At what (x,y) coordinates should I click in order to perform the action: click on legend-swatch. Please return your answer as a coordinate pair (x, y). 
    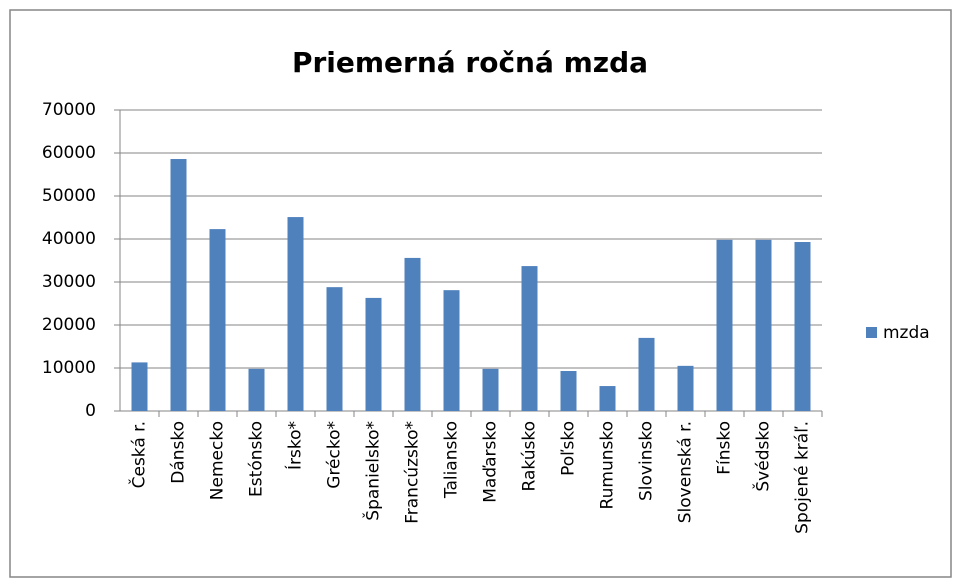
    Looking at the image, I should click on (871, 332).